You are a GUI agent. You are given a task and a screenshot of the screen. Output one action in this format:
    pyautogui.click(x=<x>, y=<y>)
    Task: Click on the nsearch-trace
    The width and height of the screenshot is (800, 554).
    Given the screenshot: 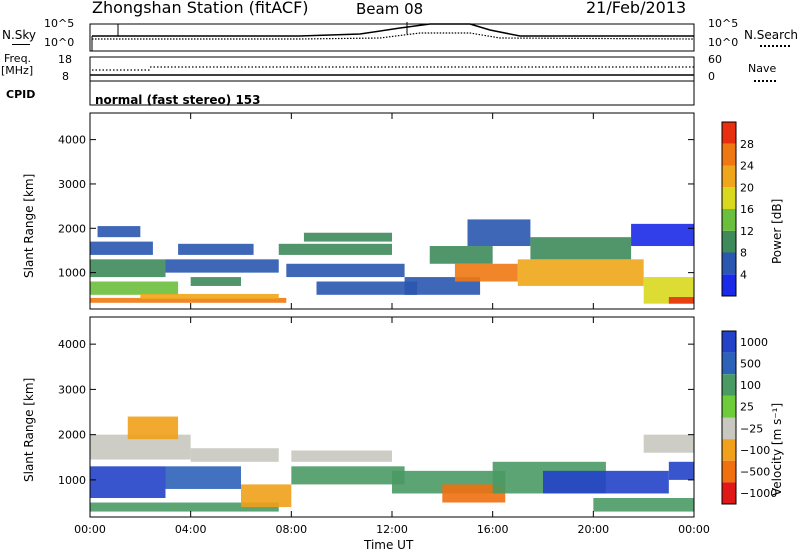 What is the action you would take?
    pyautogui.click(x=393, y=36)
    